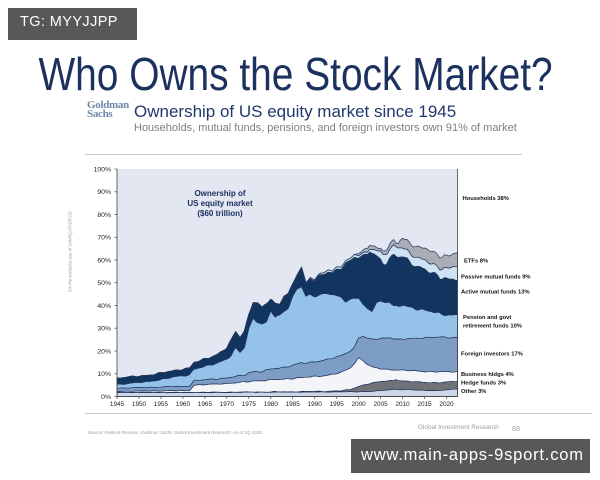  What do you see at coordinates (220, 213) in the screenshot?
I see `svg-text: ($60 trillion)` at bounding box center [220, 213].